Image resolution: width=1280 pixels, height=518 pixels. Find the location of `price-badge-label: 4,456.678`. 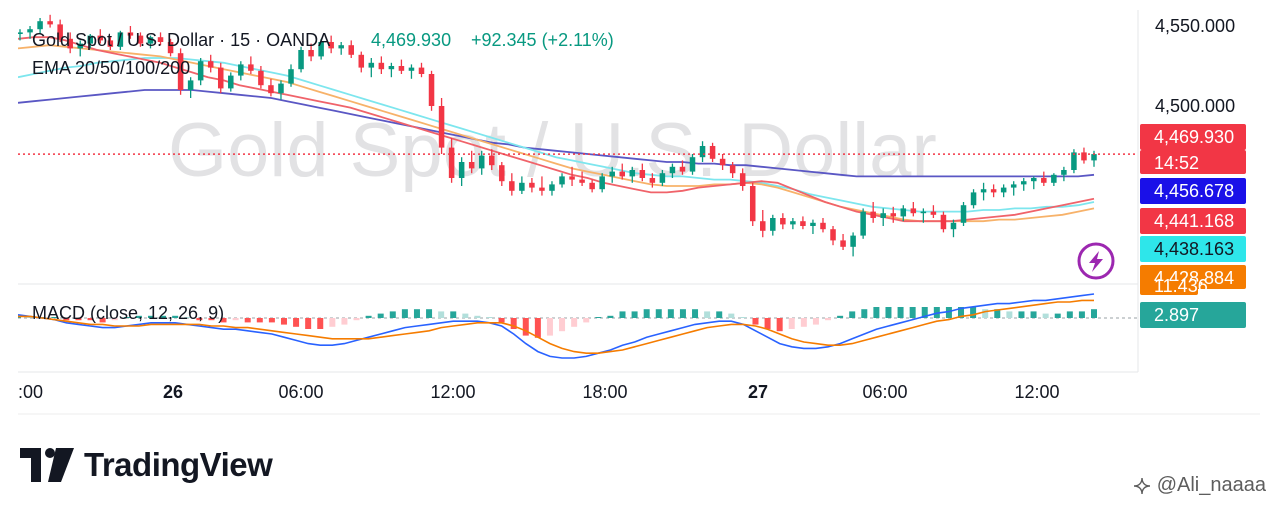

price-badge-label: 4,456.678 is located at coordinates (1194, 191).